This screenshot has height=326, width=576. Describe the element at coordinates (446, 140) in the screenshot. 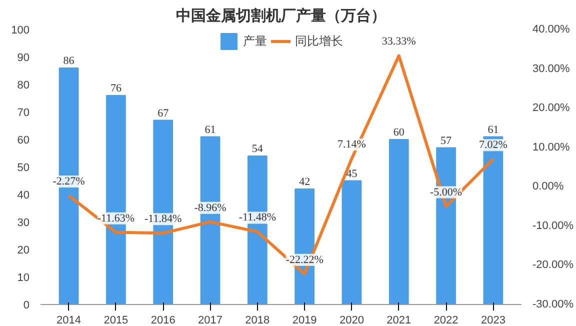

I see `data-label: 57` at that location.